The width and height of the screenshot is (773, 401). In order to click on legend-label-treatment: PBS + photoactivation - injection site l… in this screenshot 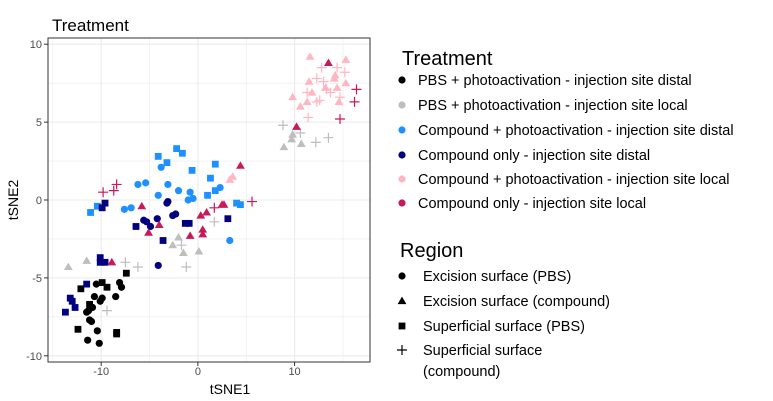, I will do `click(553, 106)`.